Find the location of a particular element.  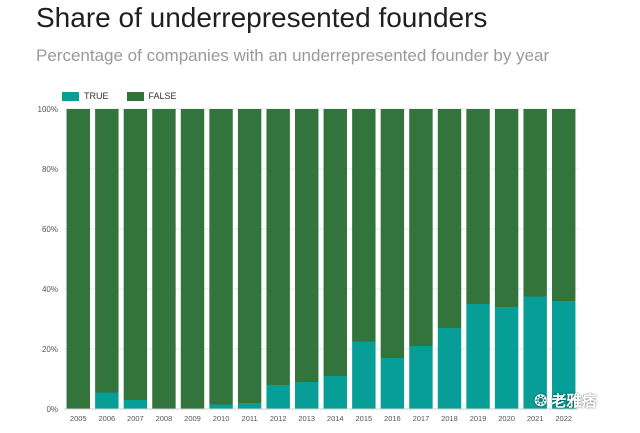

y-tick-label: 0% is located at coordinates (52, 409).